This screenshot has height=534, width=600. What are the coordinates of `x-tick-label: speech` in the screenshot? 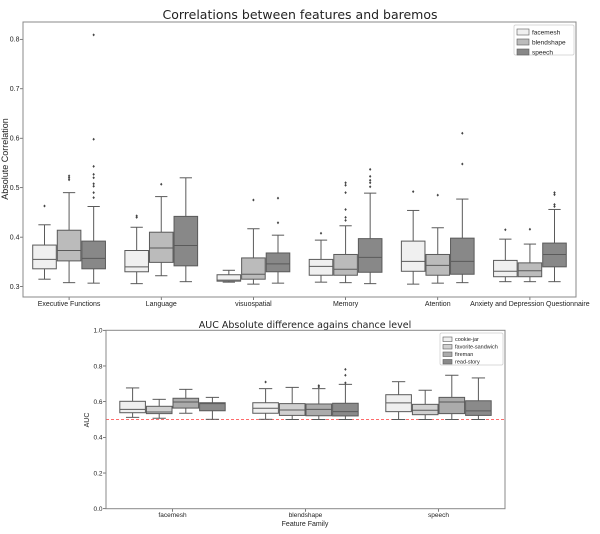 It's located at (438, 515).